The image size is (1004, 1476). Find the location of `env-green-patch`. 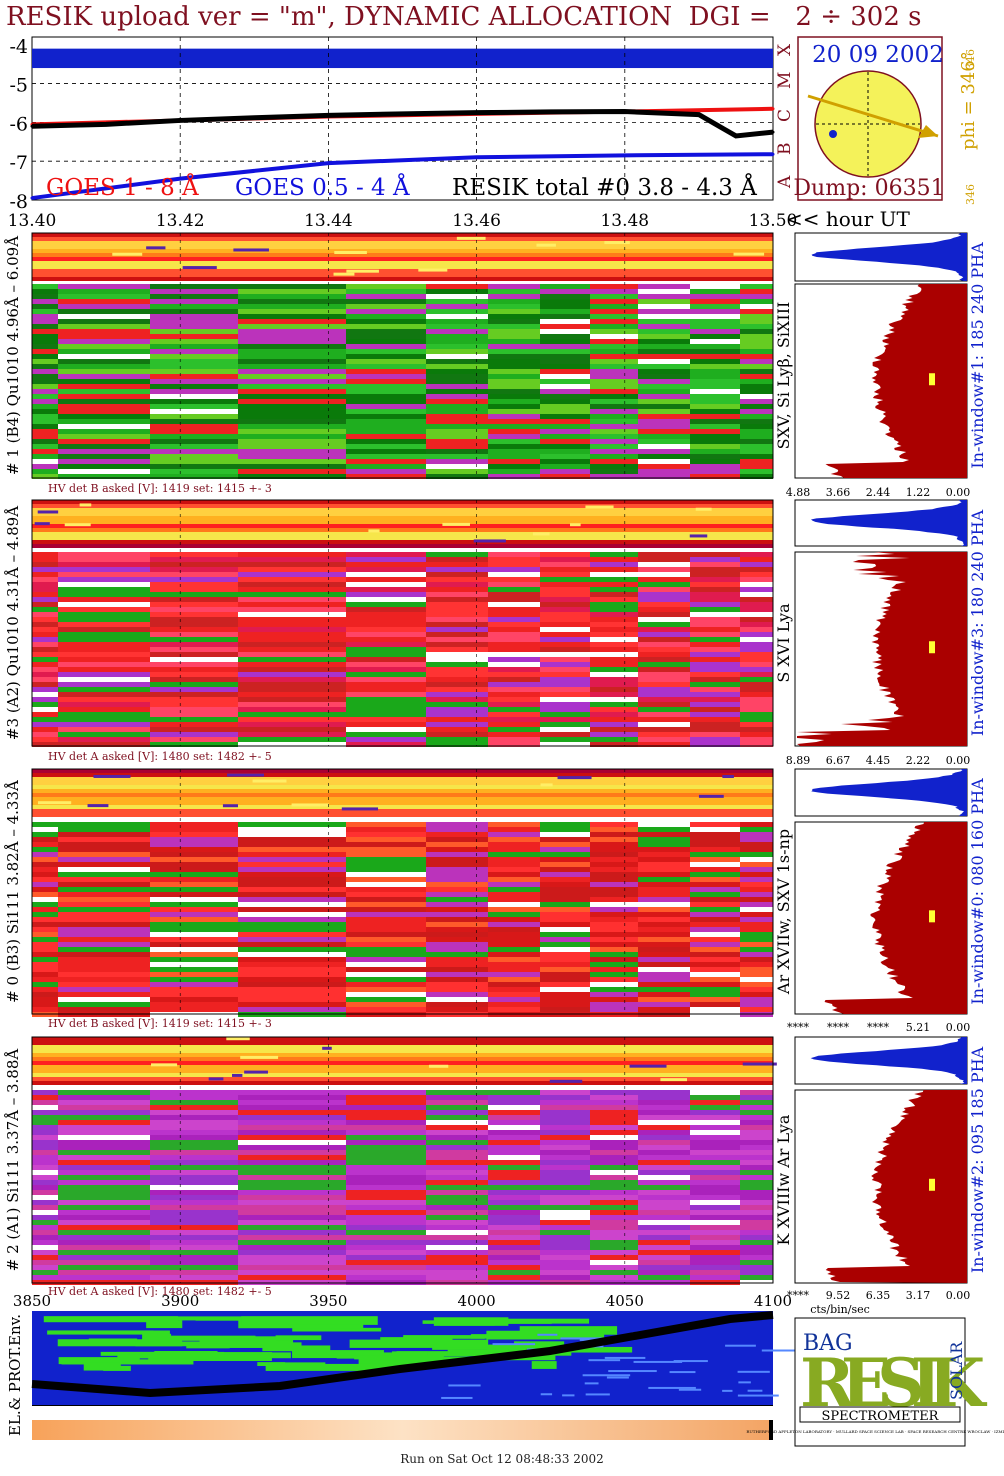

env-green-patch is located at coordinates (229, 1319).